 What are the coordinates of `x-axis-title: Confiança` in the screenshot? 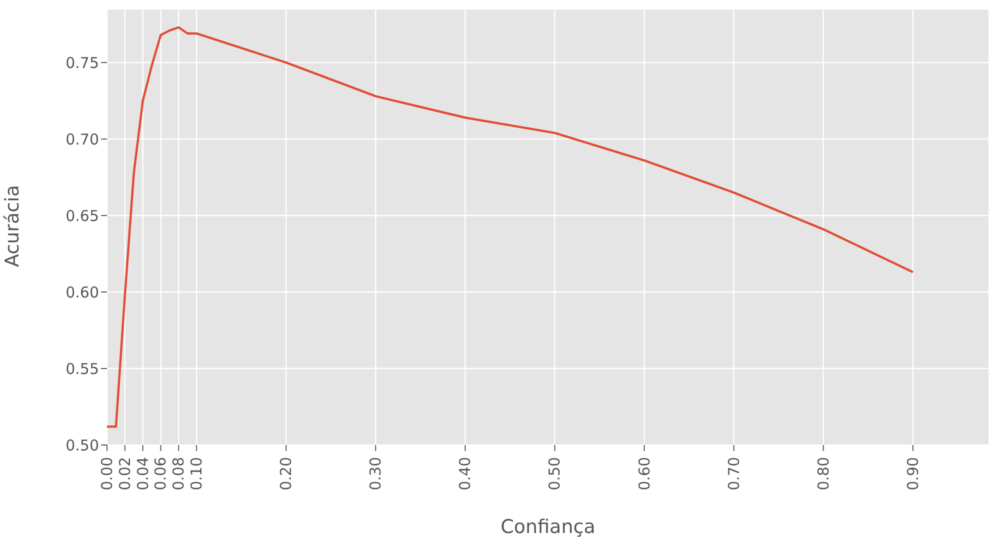 It's located at (548, 526).